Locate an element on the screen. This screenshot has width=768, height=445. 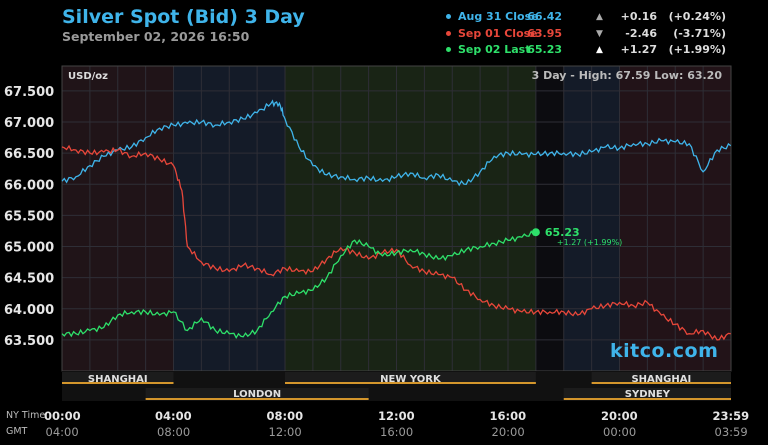
ny-time-tick: 08:00 is located at coordinates (285, 416).